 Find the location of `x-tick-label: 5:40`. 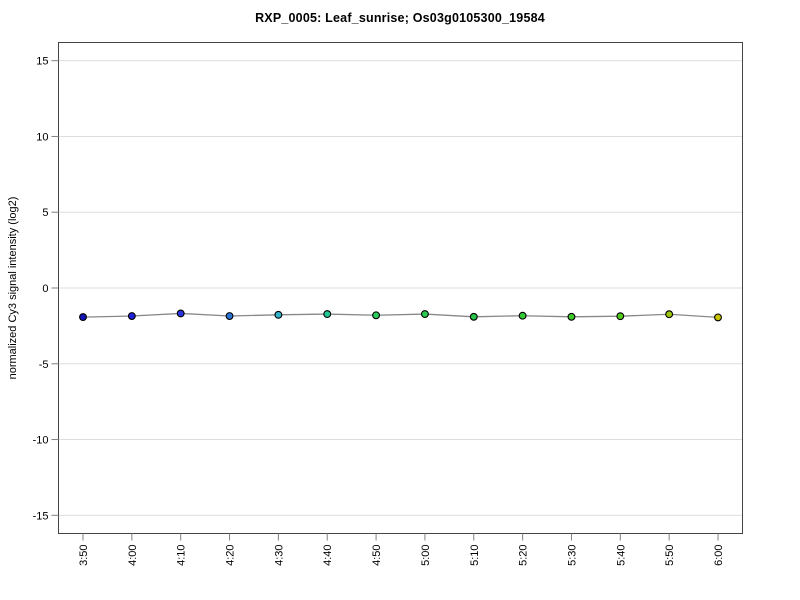

x-tick-label: 5:40 is located at coordinates (621, 555).